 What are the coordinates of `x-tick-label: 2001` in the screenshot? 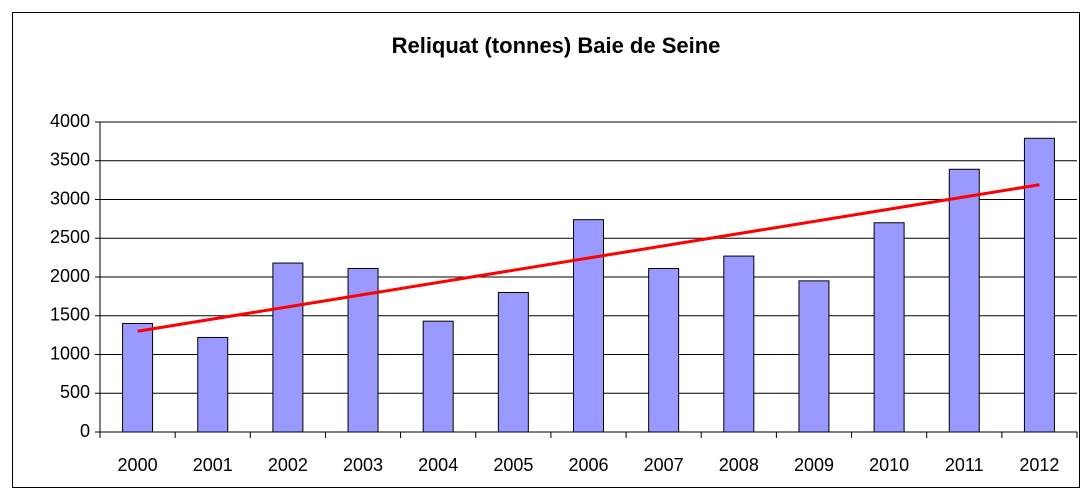 It's located at (213, 465).